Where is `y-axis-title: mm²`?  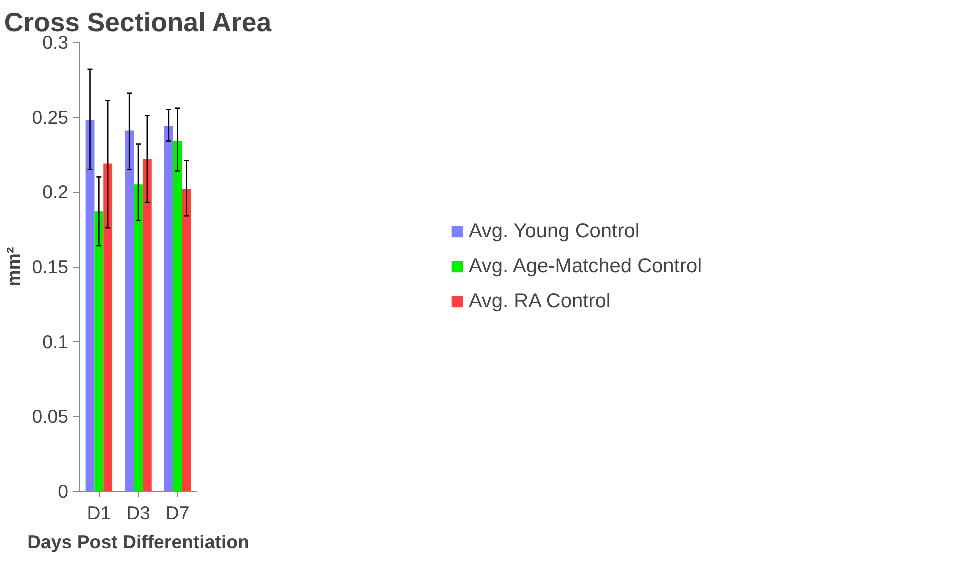 y-axis-title: mm² is located at coordinates (13, 267).